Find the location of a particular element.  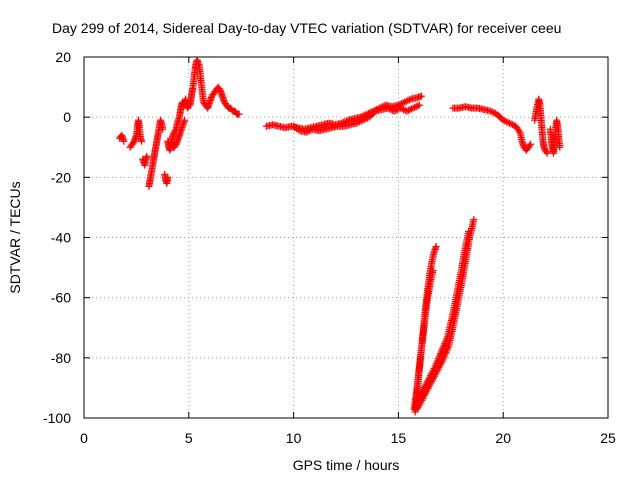

y-tick-label: -80 is located at coordinates (61, 358).